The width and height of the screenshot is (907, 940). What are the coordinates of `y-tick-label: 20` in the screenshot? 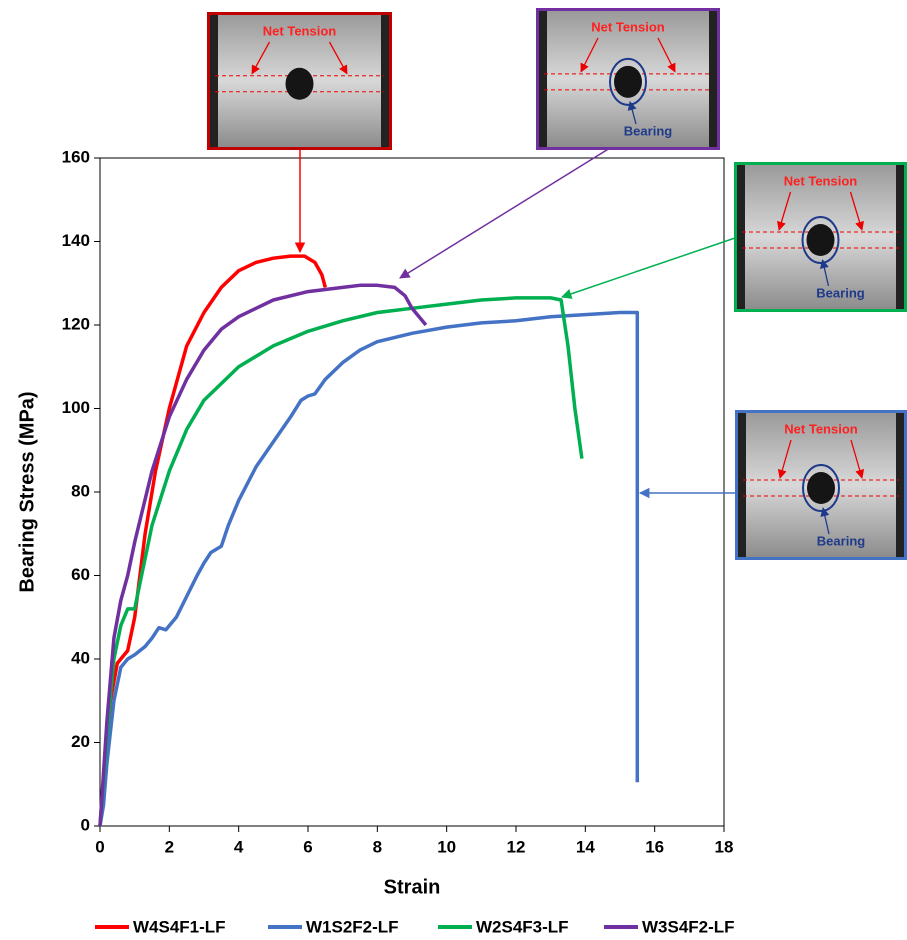 It's located at (80, 741).